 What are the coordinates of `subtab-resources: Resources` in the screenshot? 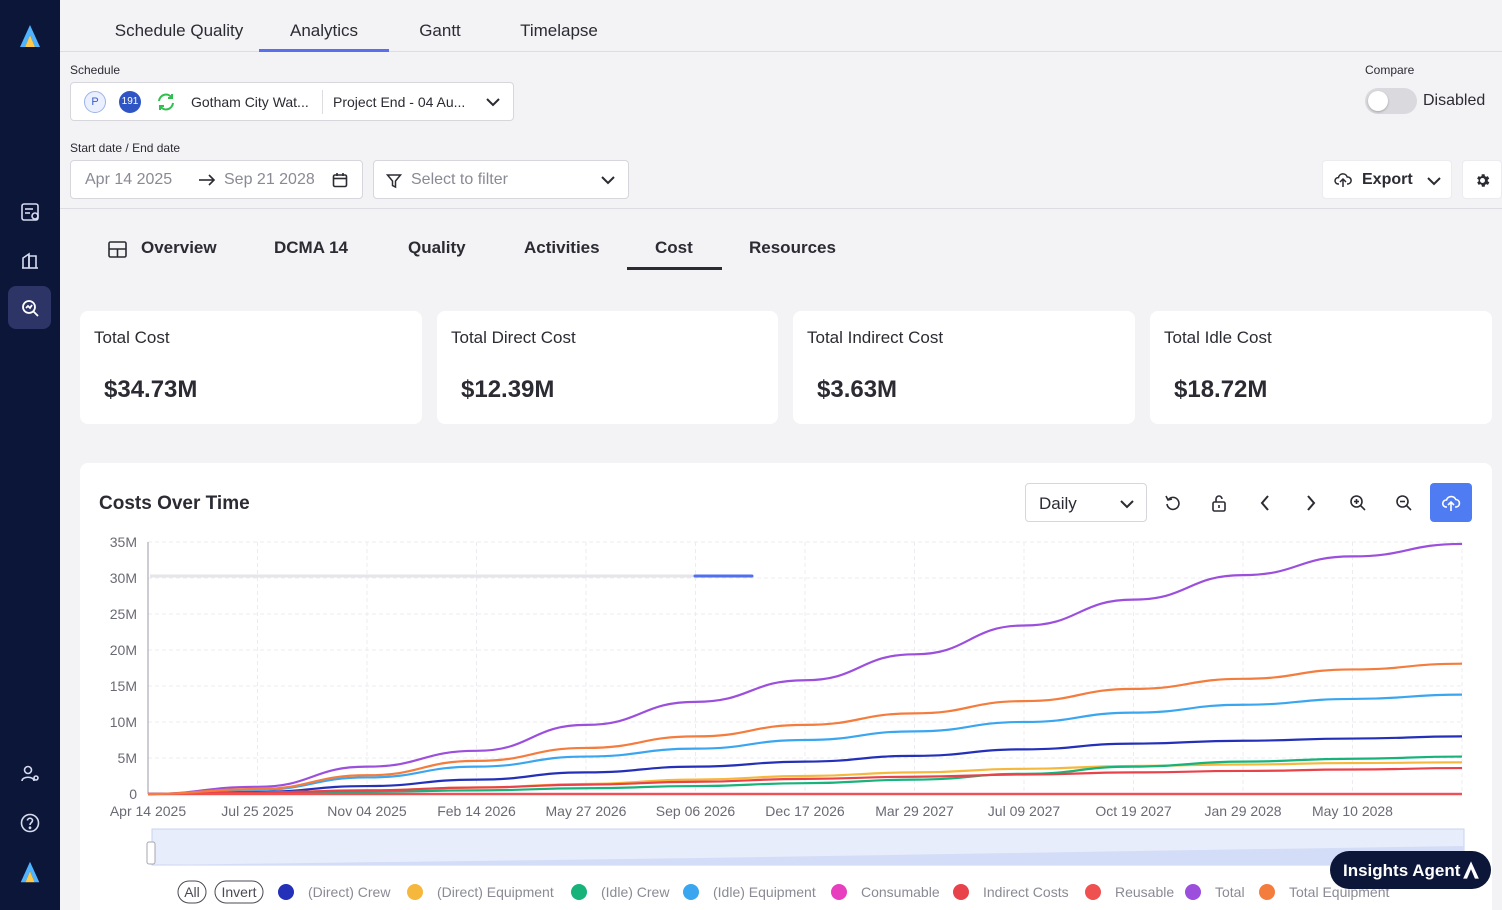 It's located at (792, 247).